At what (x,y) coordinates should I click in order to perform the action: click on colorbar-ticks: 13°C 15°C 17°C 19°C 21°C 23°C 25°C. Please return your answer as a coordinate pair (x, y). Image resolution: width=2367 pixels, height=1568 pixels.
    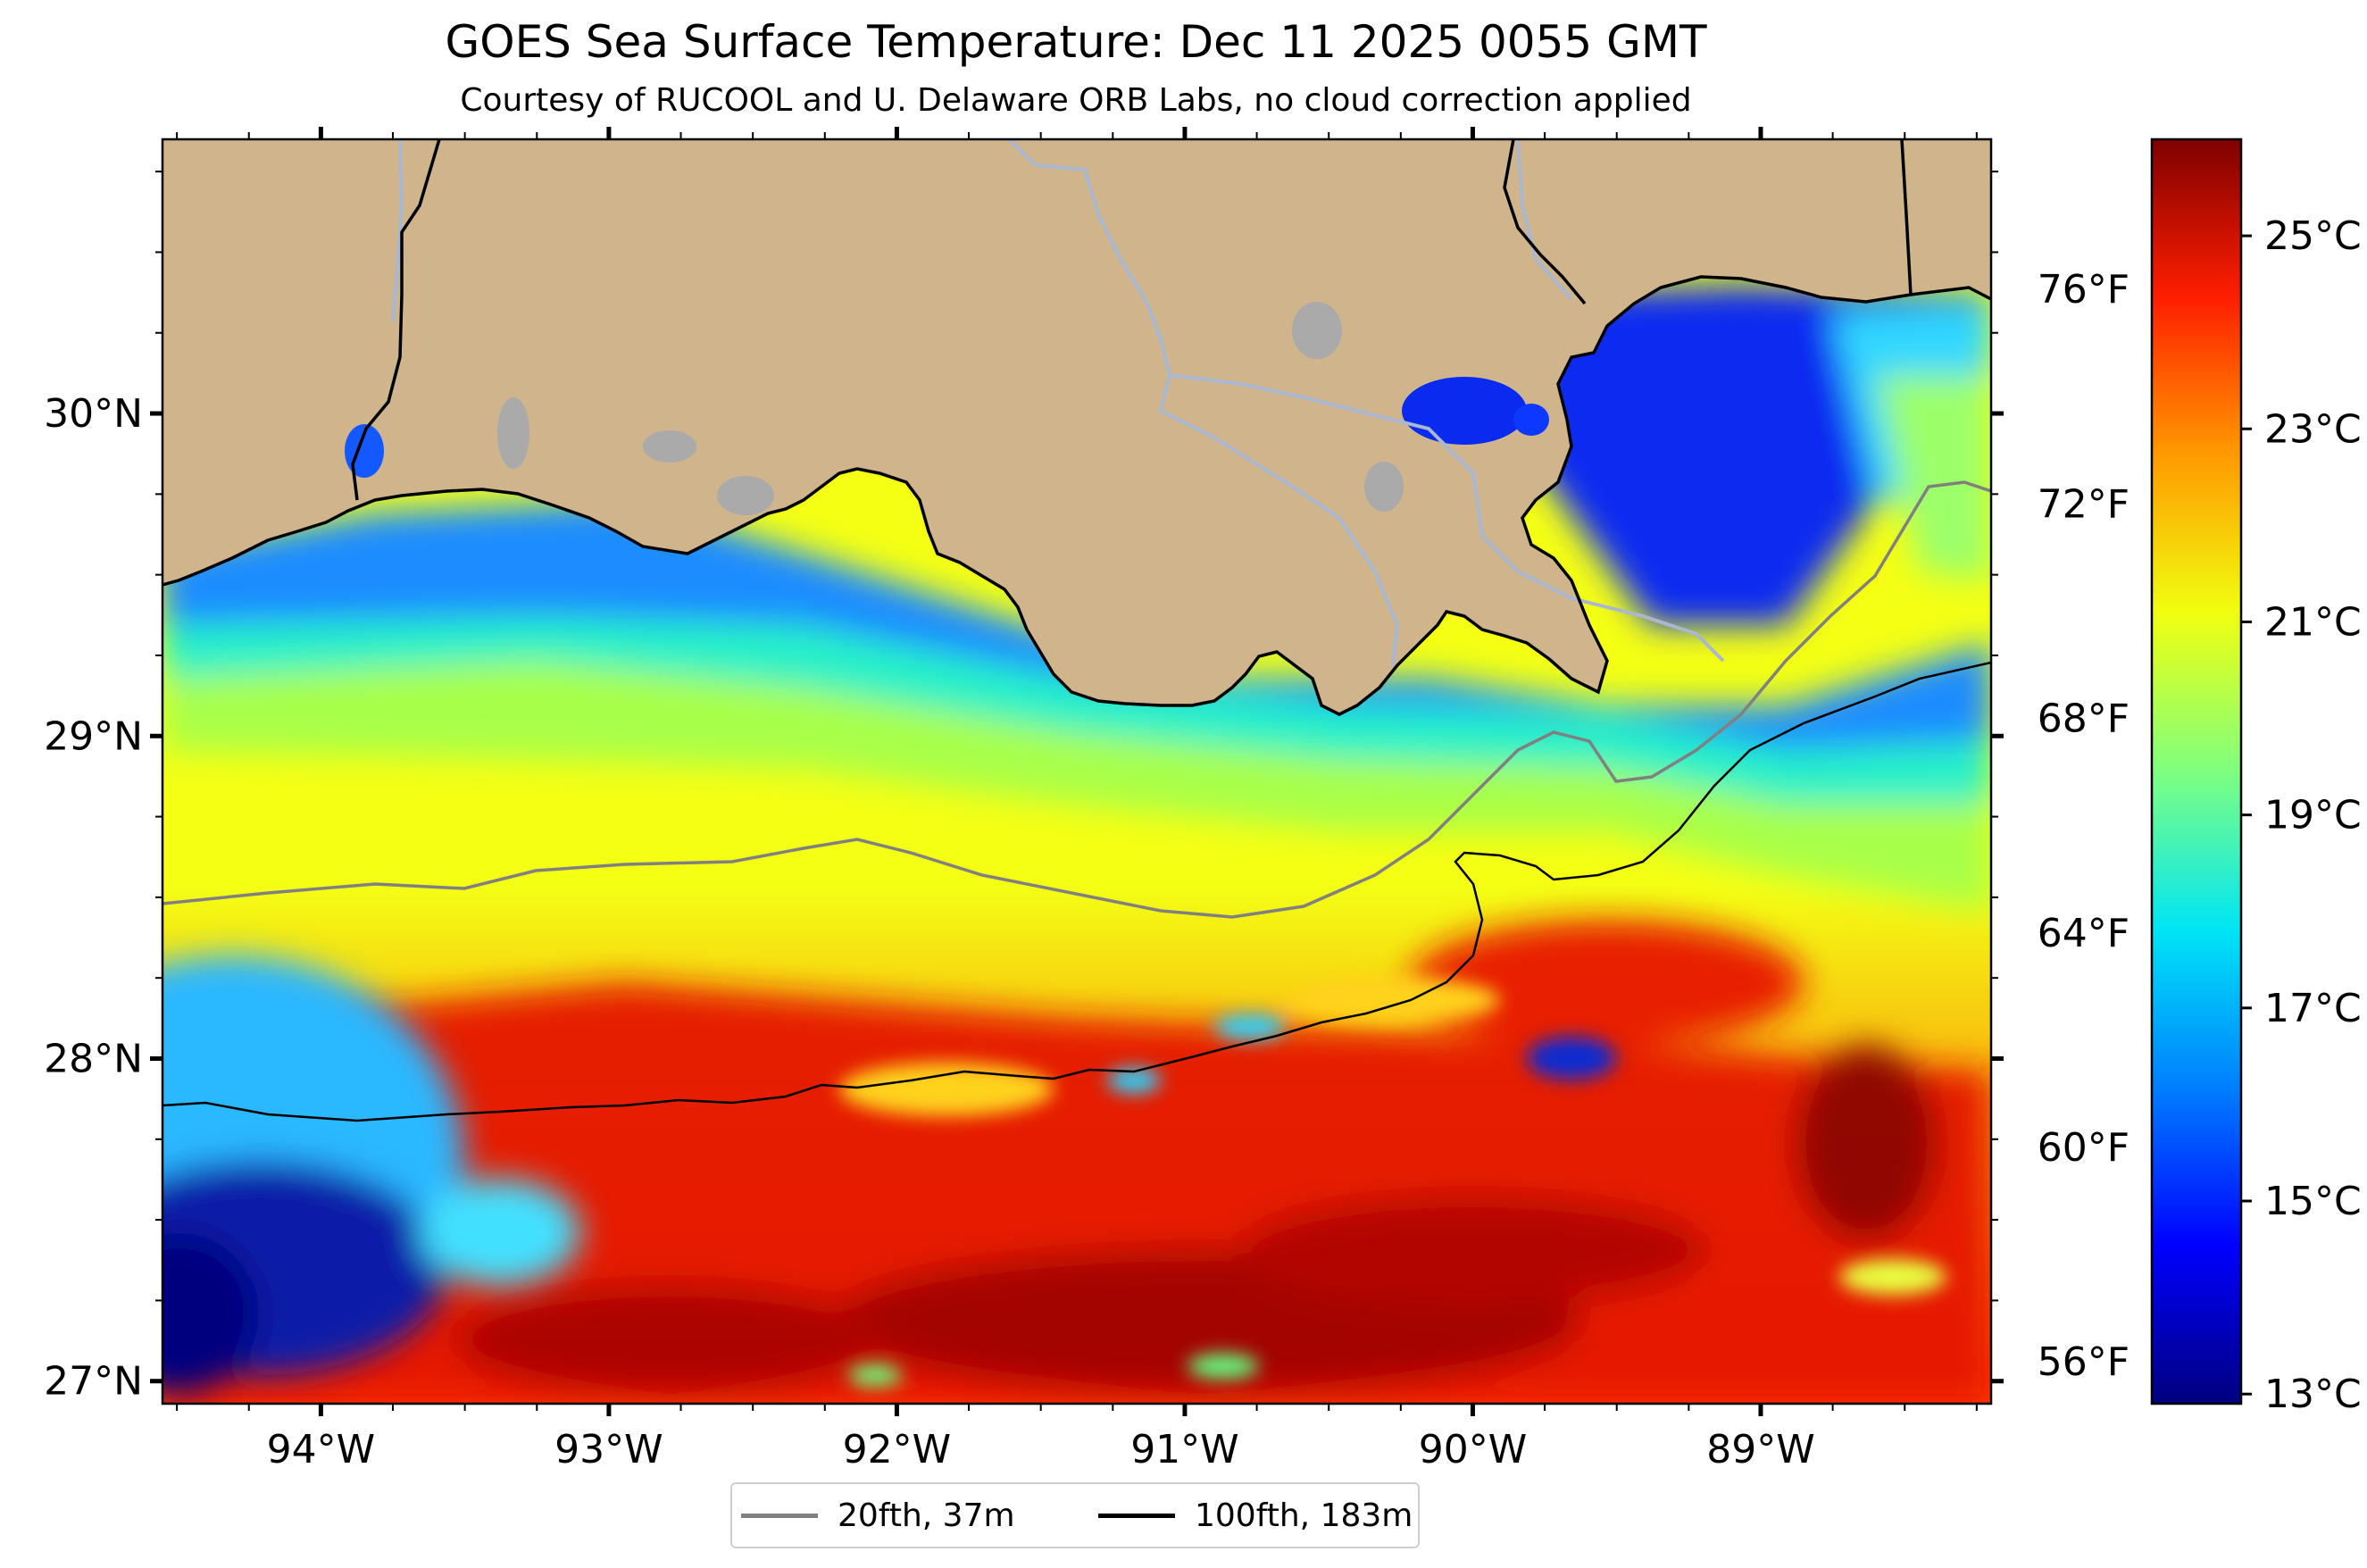
    Looking at the image, I should click on (2301, 815).